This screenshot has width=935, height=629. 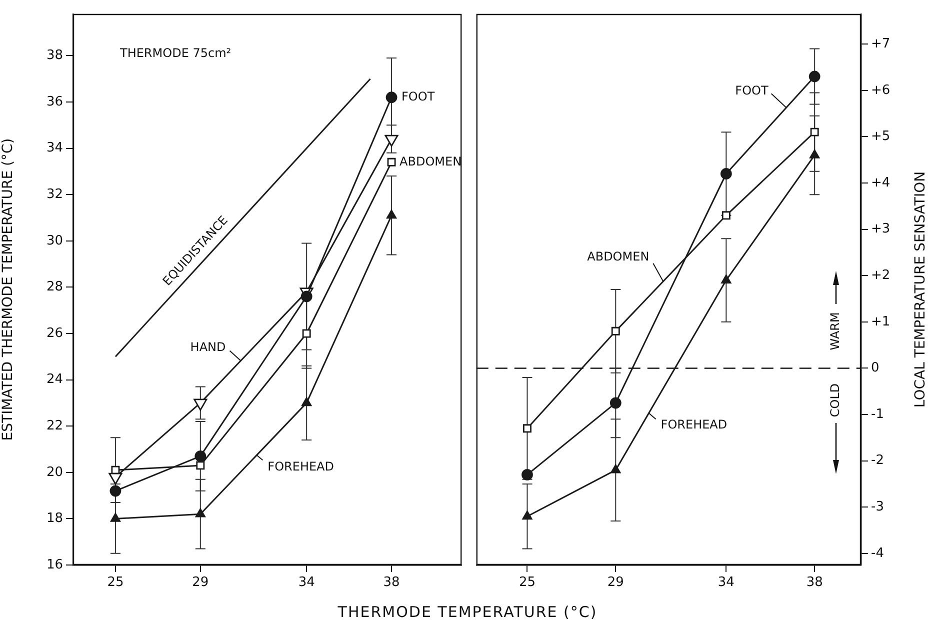 What do you see at coordinates (880, 182) in the screenshot?
I see `y2-tick-label: +4` at bounding box center [880, 182].